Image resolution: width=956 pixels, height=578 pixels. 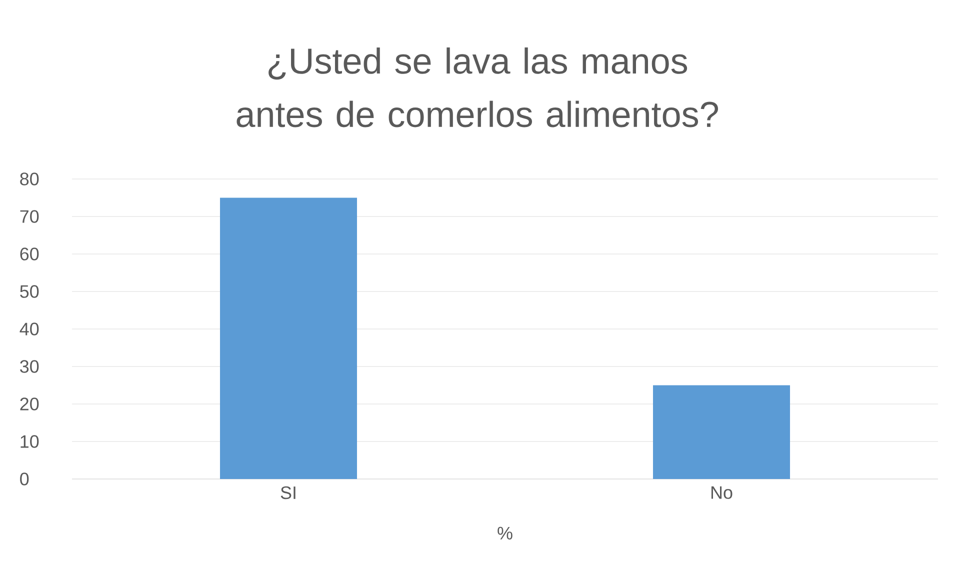 What do you see at coordinates (24, 479) in the screenshot?
I see `y-tick-label: 0` at bounding box center [24, 479].